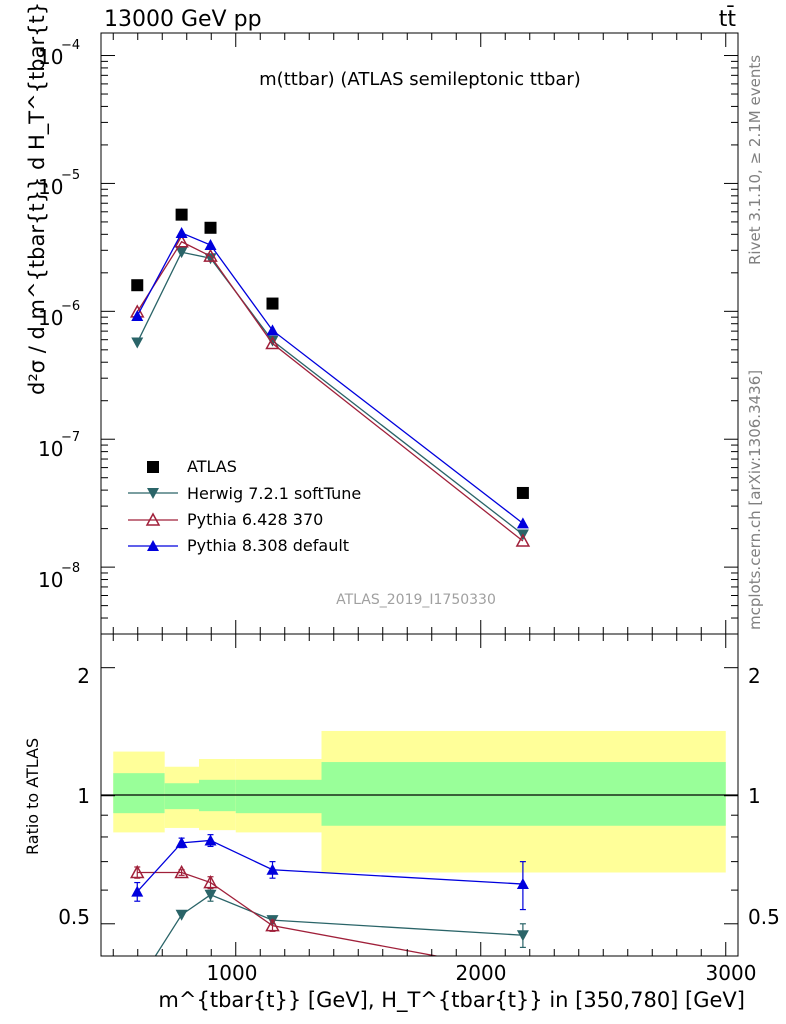 The height and width of the screenshot is (1024, 786). Describe the element at coordinates (754, 676) in the screenshot. I see `y-ratio-tick-label-right: 2` at that location.